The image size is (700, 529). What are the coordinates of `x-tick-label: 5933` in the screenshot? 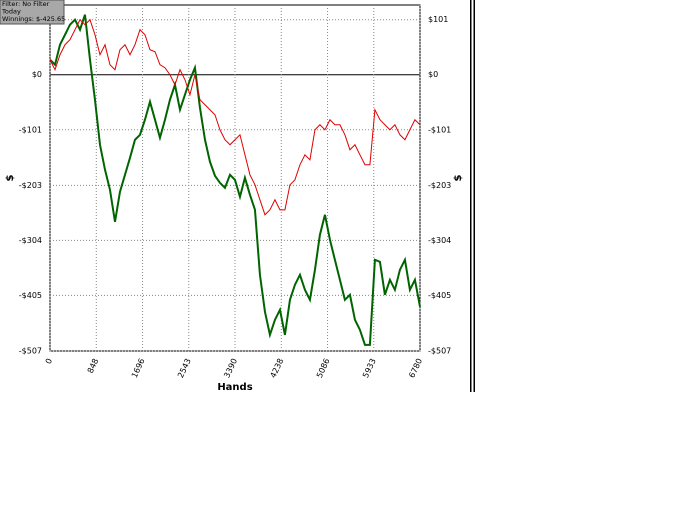 It's located at (369, 368).